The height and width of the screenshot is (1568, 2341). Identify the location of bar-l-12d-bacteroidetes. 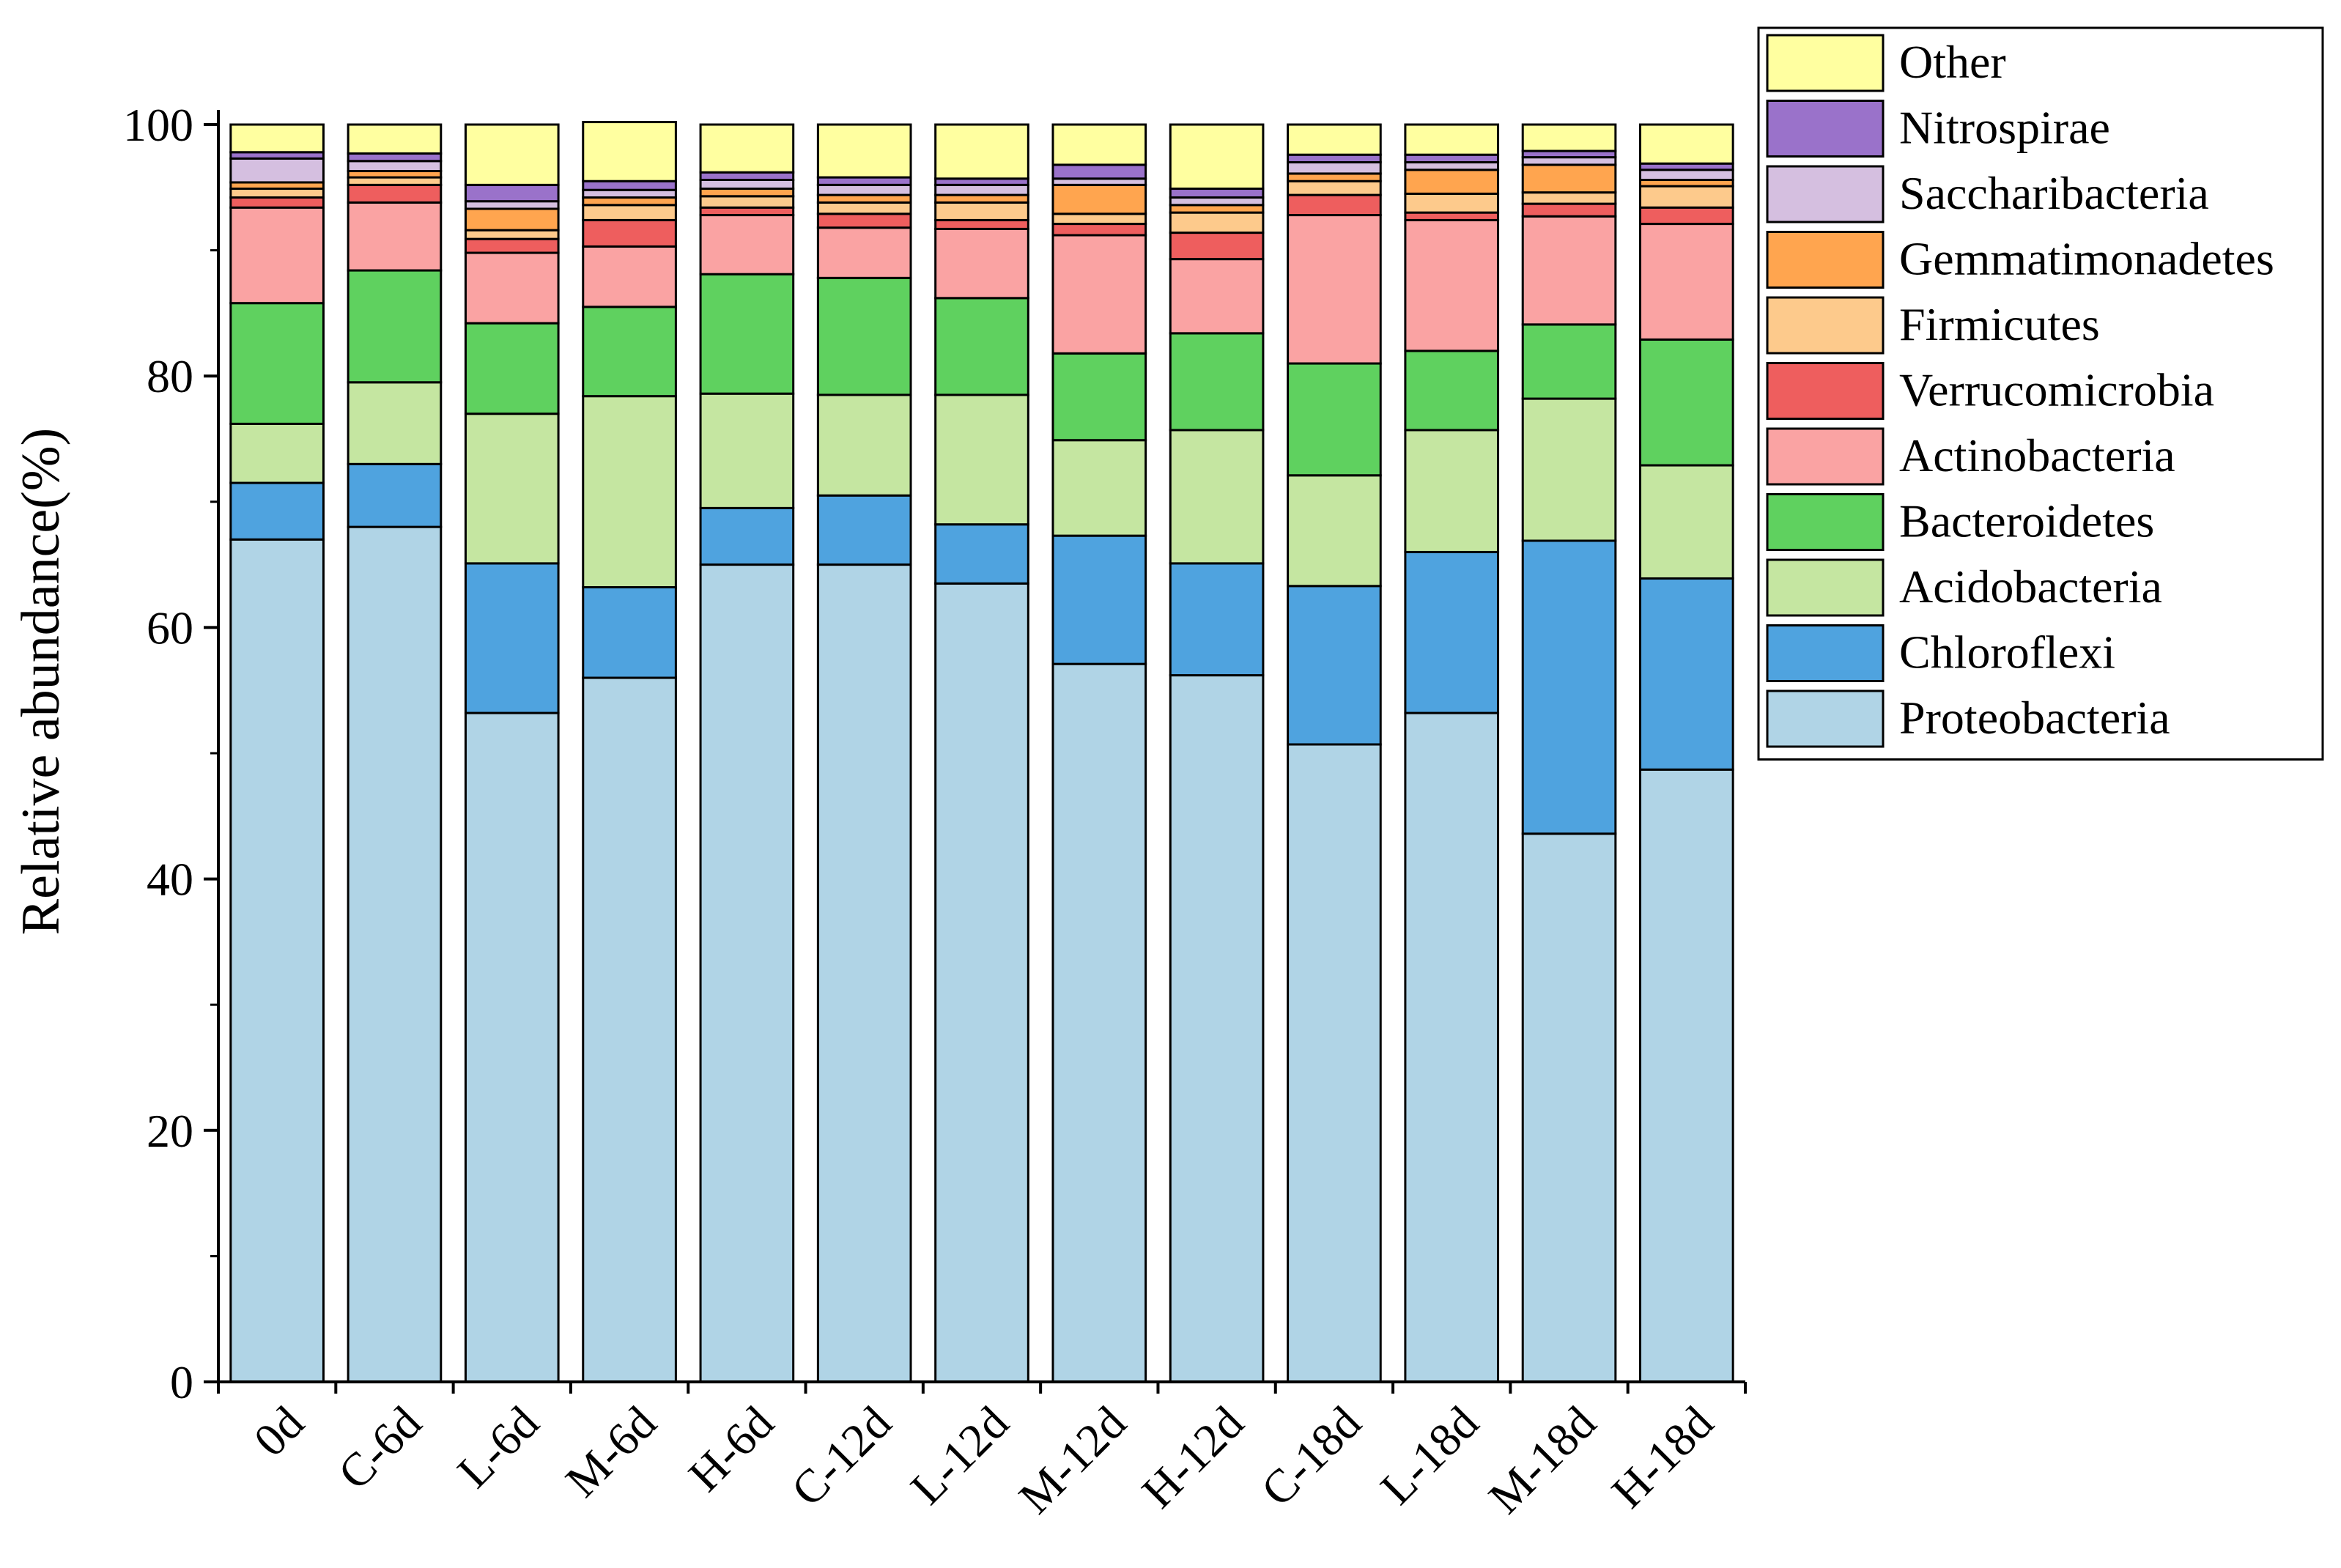
(981, 346).